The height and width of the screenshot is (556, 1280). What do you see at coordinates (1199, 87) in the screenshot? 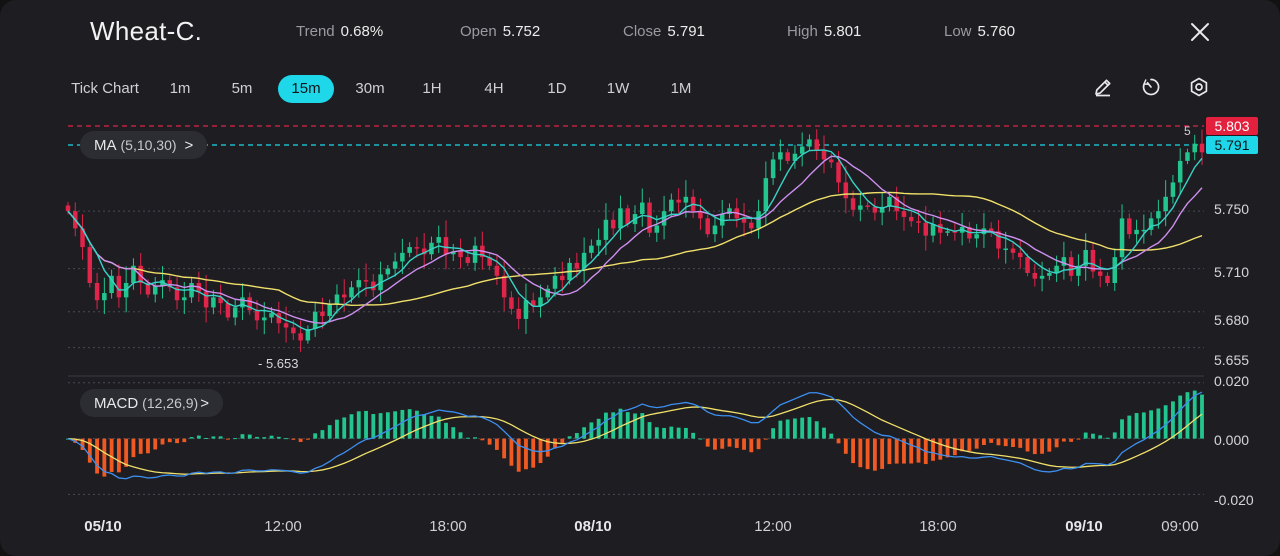
I see `settings-icon` at bounding box center [1199, 87].